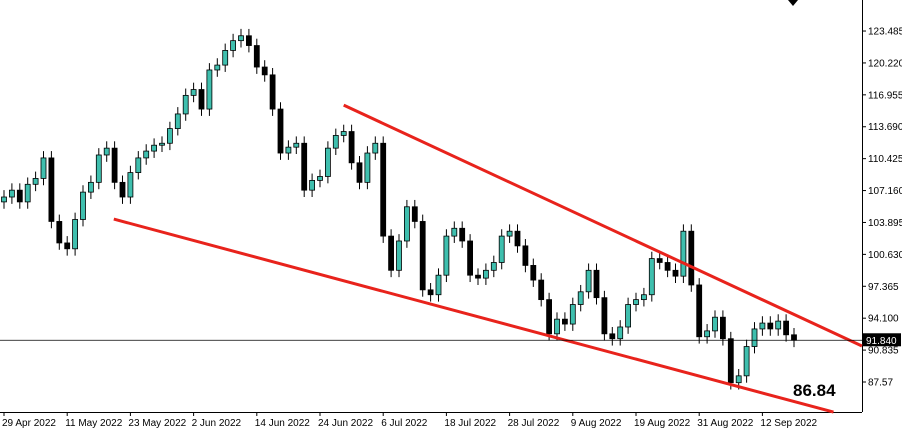 This screenshot has height=435, width=902. Describe the element at coordinates (885, 127) in the screenshot. I see `y-tick-label: 113.690` at that location.